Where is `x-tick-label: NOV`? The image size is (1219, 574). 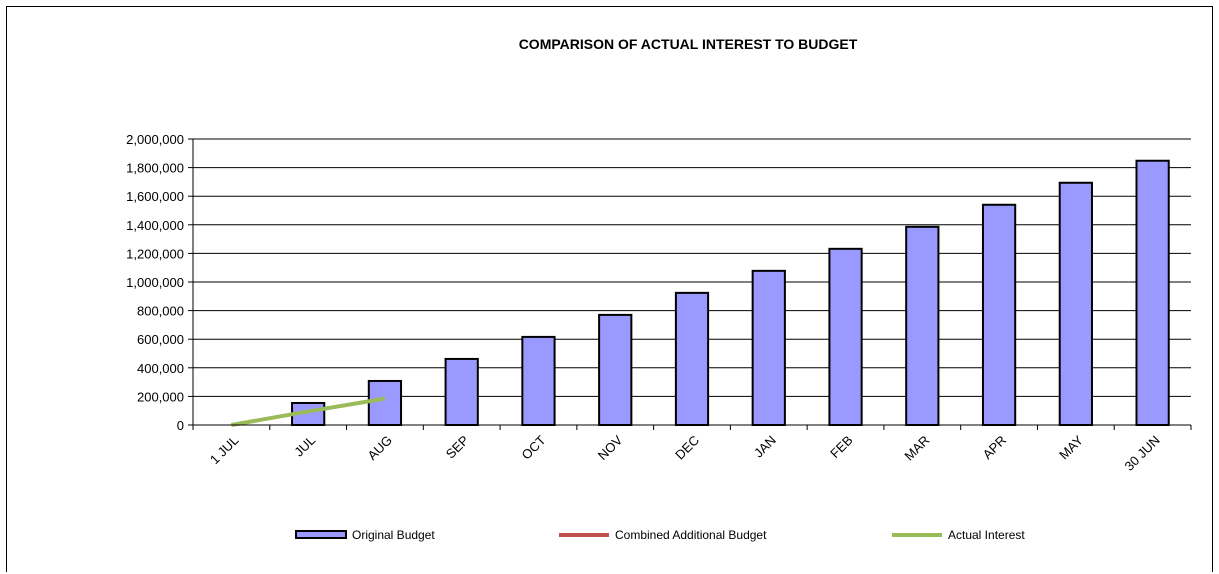 x-tick-label: NOV is located at coordinates (610, 447).